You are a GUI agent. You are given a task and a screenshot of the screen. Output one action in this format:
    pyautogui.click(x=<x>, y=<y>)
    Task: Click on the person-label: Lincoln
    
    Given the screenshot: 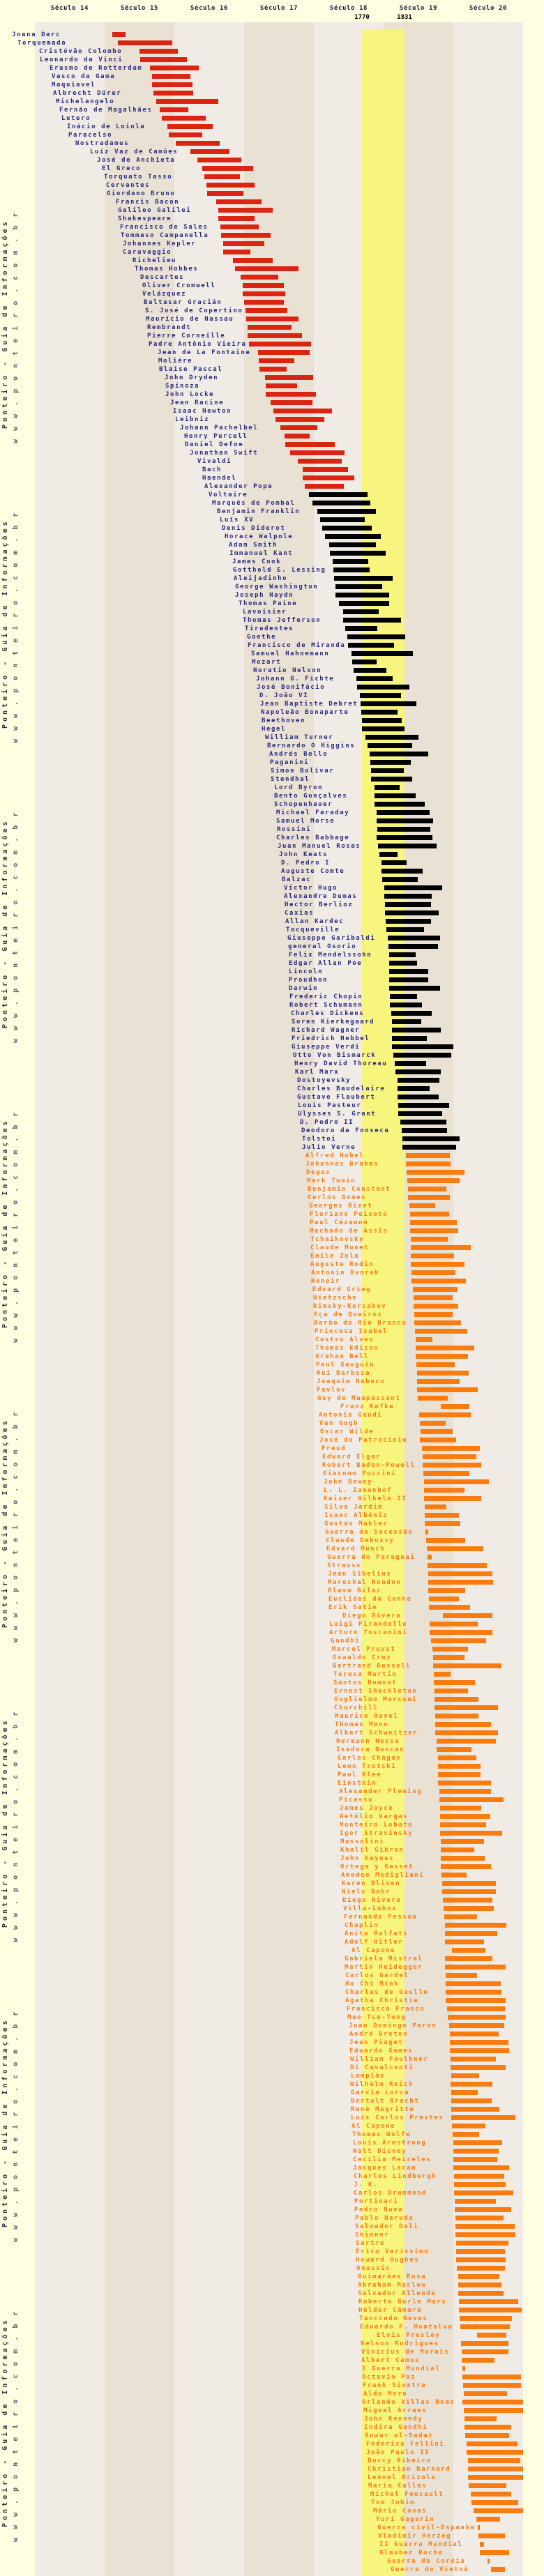 What is the action you would take?
    pyautogui.click(x=306, y=971)
    